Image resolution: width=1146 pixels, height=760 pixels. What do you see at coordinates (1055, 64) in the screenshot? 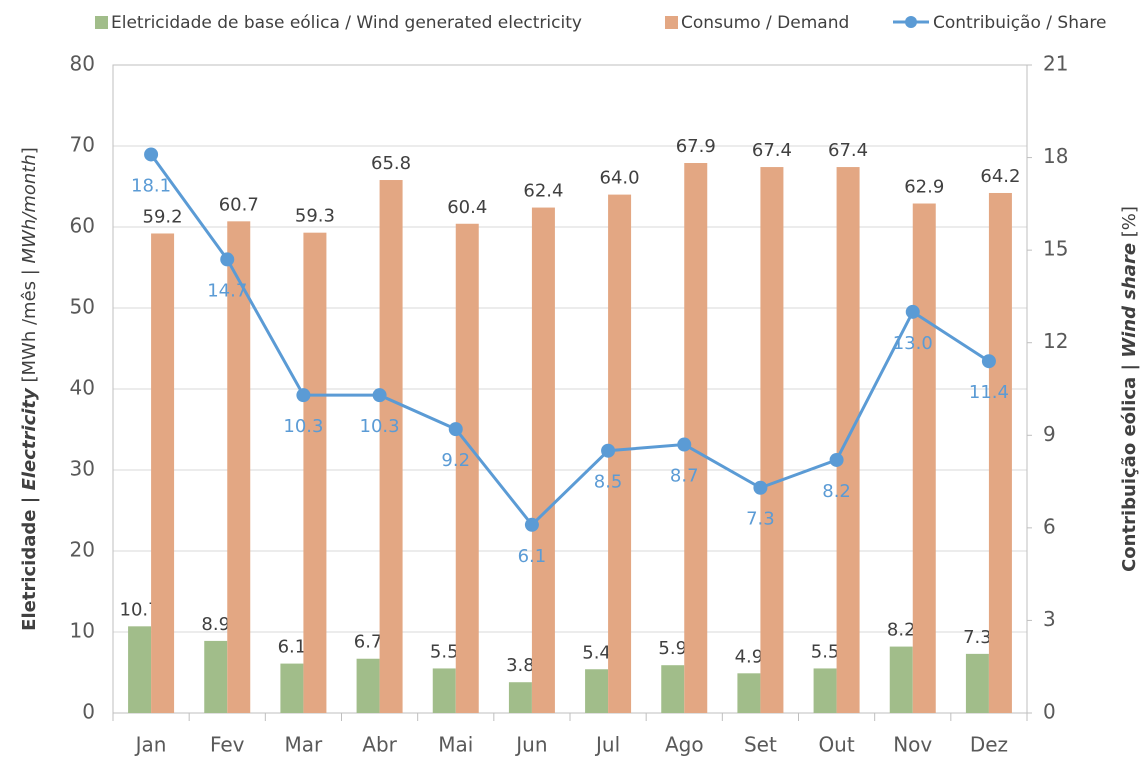
I see `y2-tick-label: 21` at bounding box center [1055, 64].